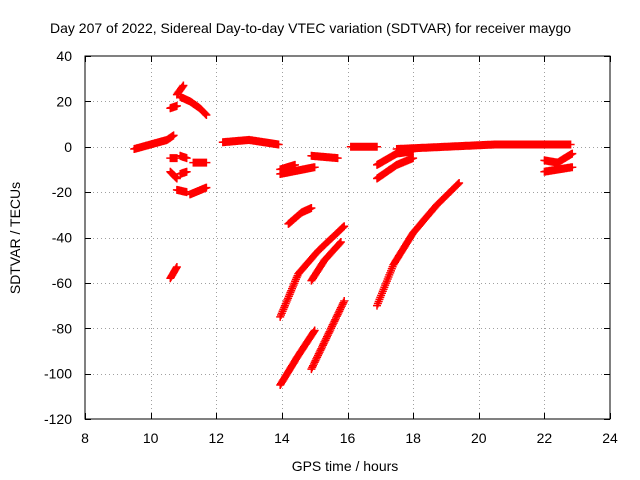 This screenshot has height=480, width=640. What do you see at coordinates (545, 438) in the screenshot?
I see `x-tick-label: 22` at bounding box center [545, 438].